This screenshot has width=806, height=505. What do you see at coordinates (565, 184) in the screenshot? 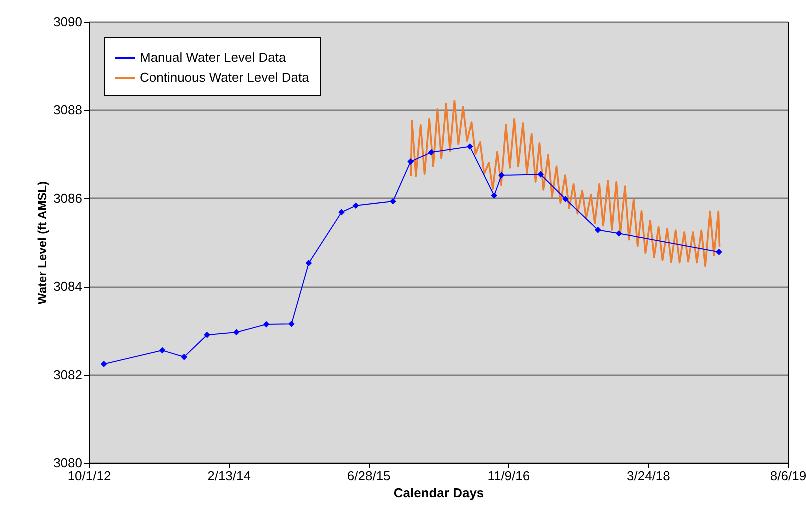
I see `line-series` at bounding box center [565, 184].